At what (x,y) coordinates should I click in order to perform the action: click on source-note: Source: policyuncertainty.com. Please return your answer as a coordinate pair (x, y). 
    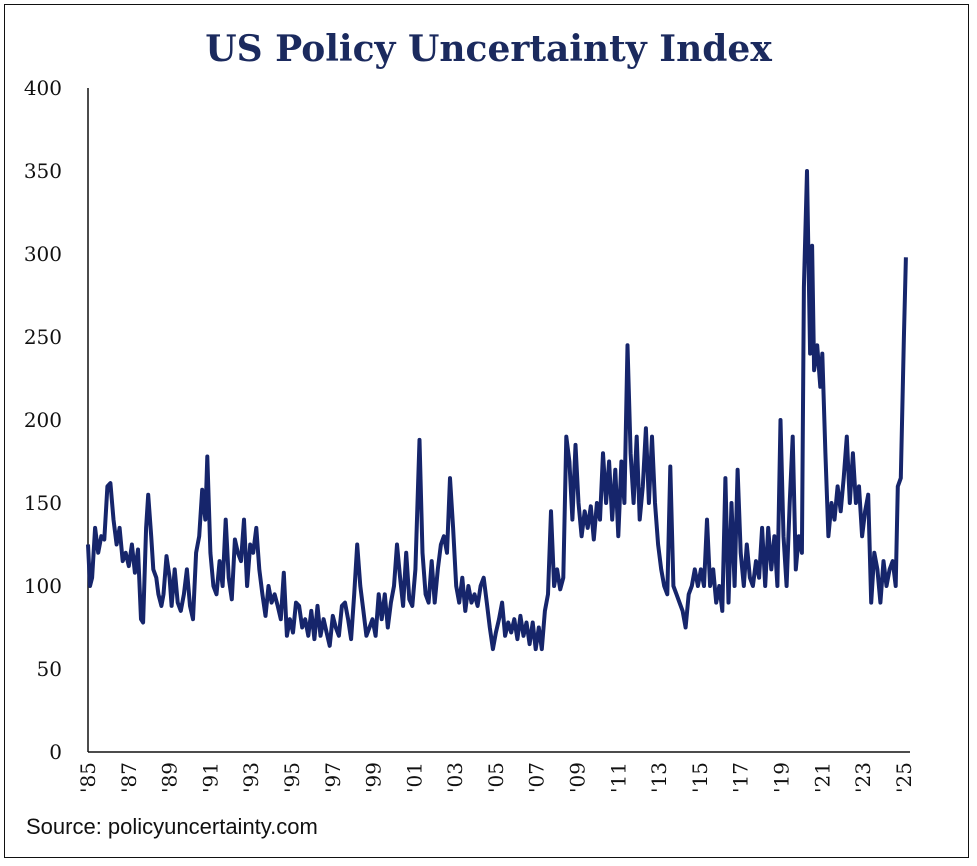
    Looking at the image, I should click on (172, 826).